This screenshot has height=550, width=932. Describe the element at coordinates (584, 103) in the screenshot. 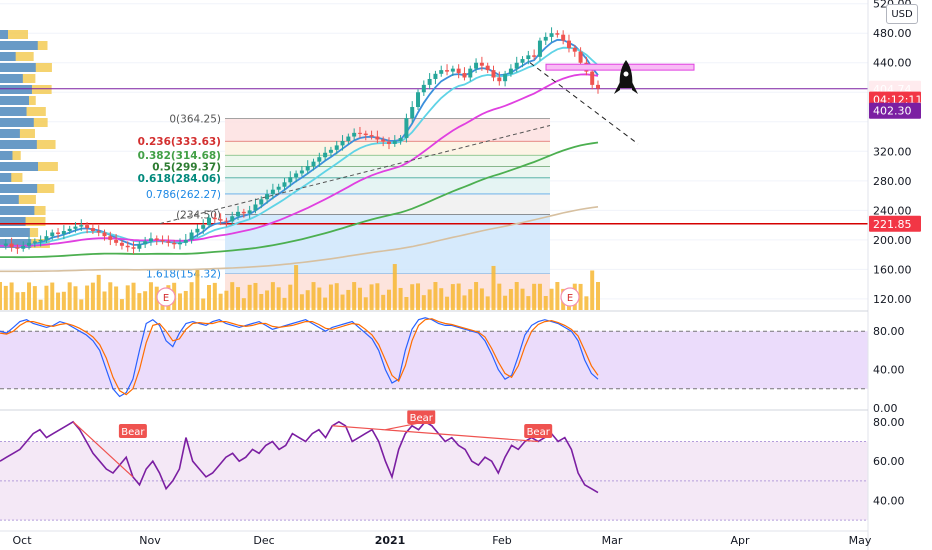

I see `trend-line` at that location.